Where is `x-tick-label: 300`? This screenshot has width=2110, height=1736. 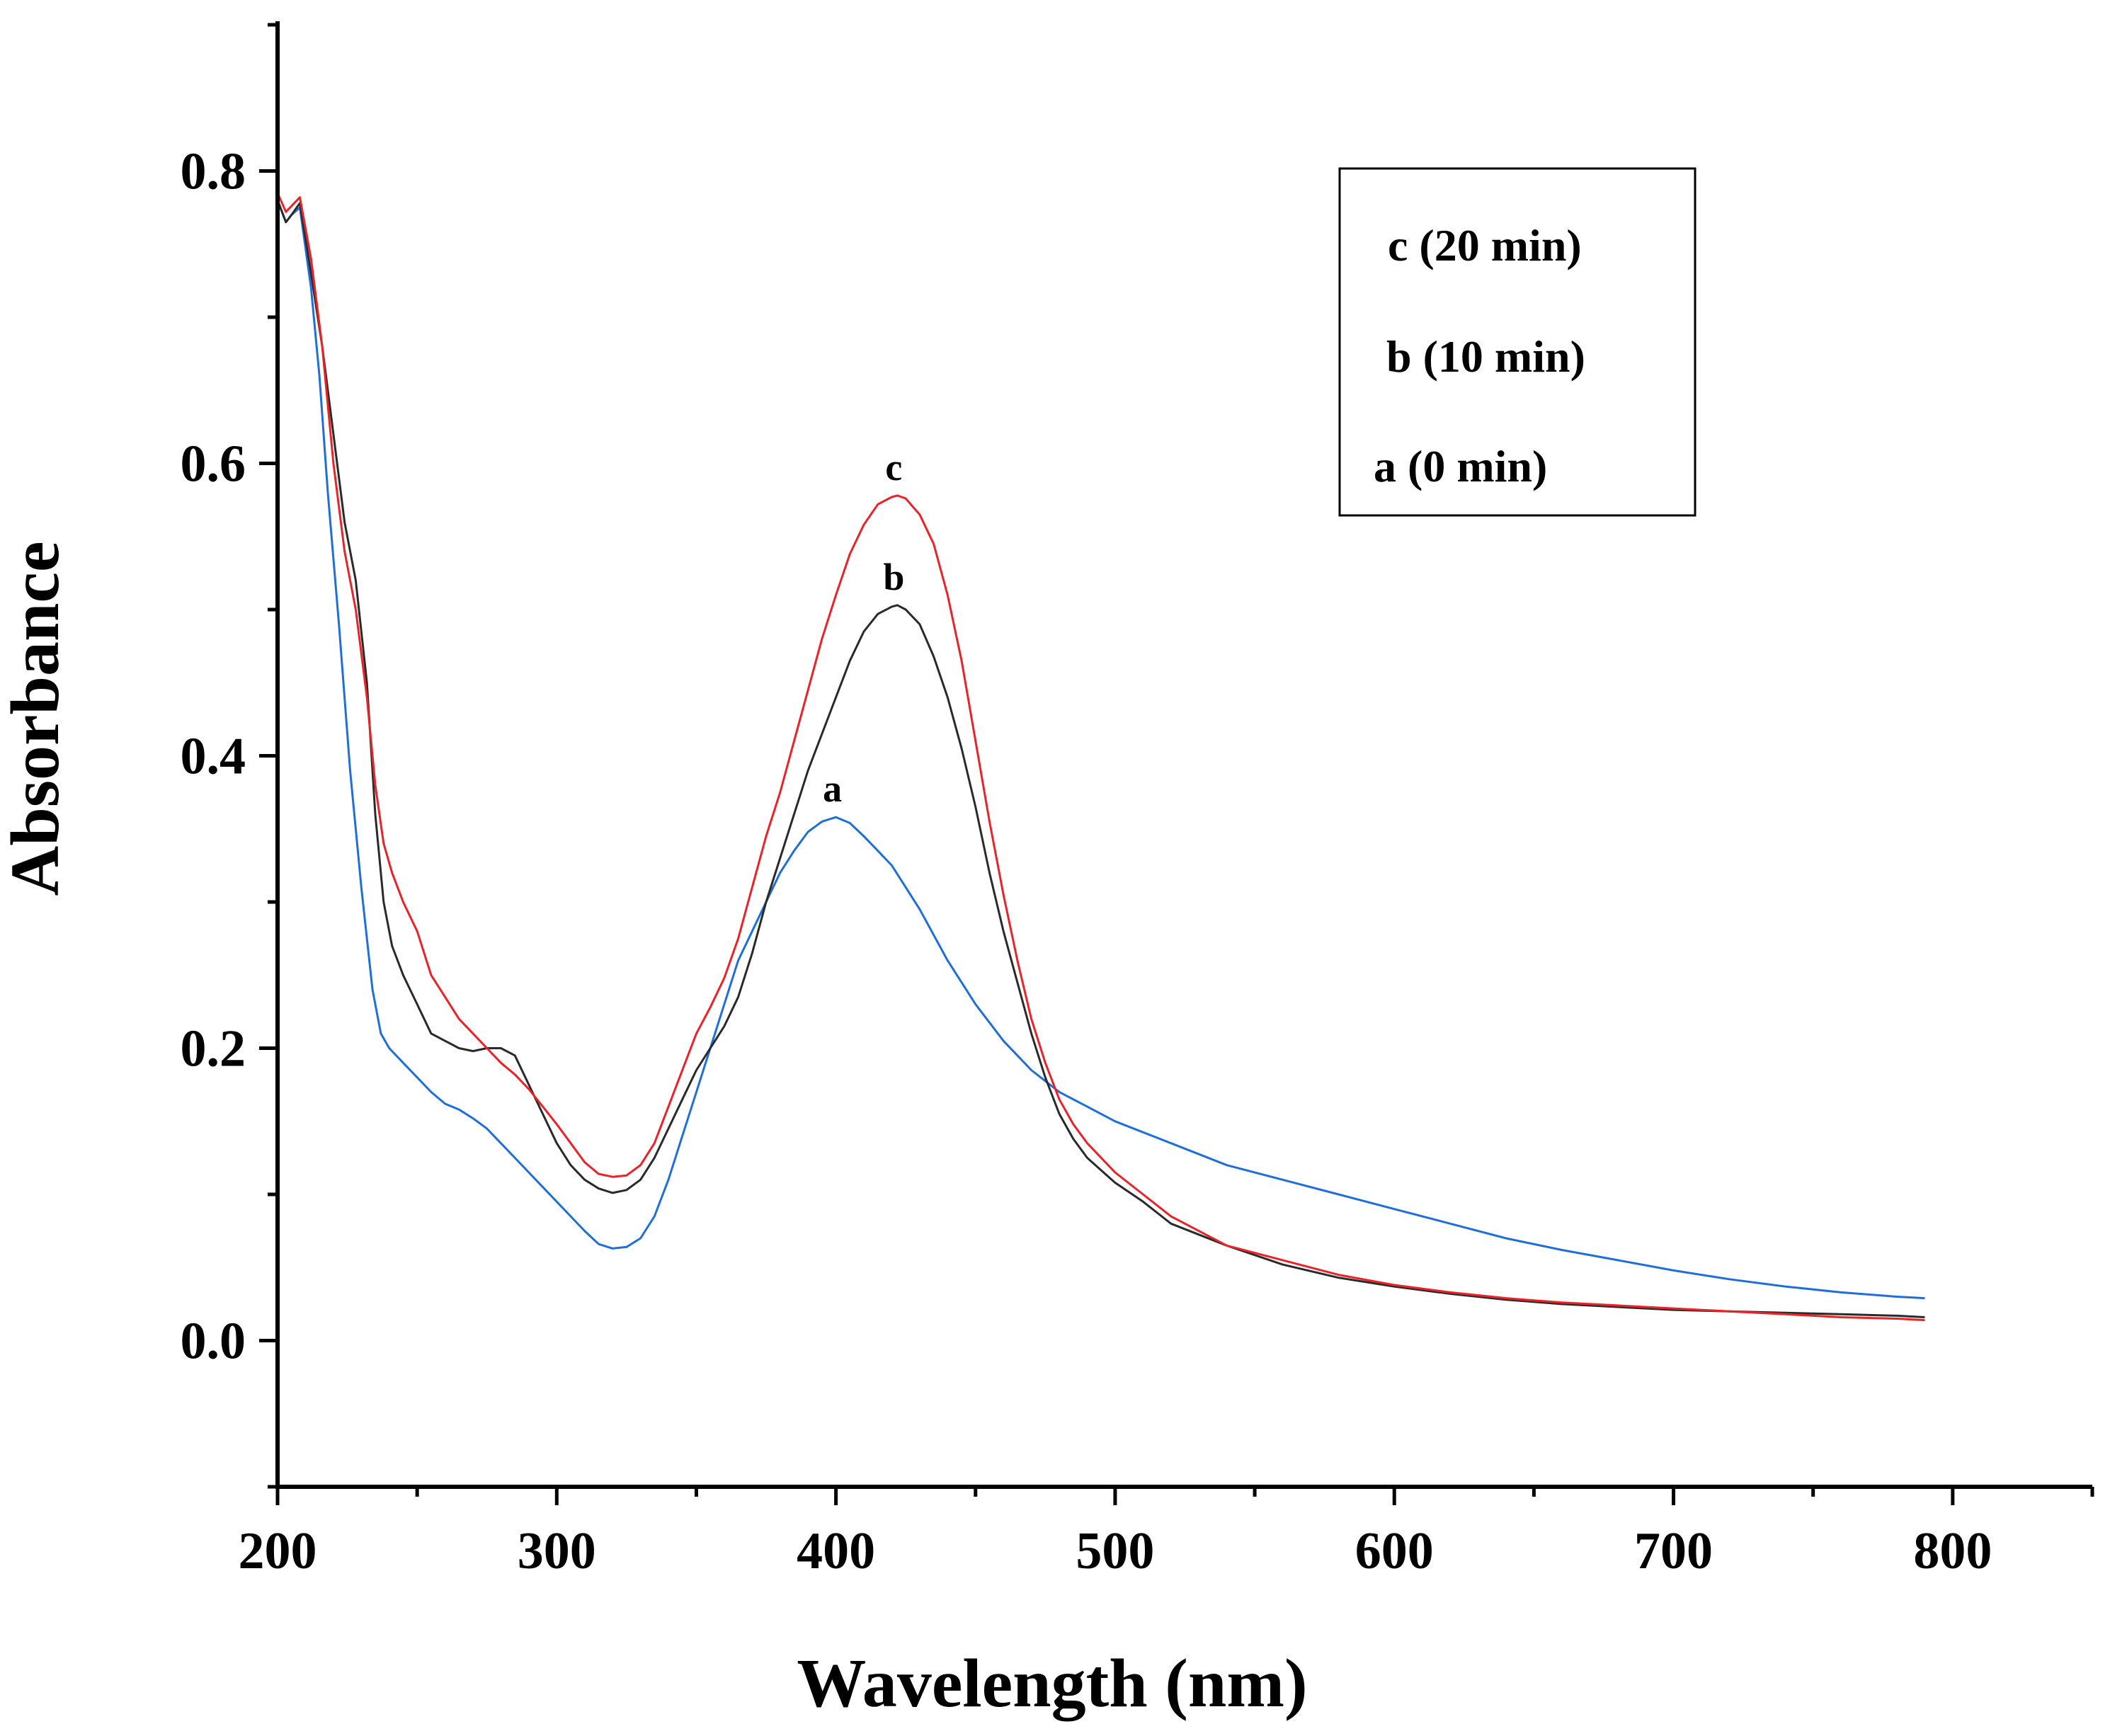
x-tick-label: 300 is located at coordinates (557, 1551).